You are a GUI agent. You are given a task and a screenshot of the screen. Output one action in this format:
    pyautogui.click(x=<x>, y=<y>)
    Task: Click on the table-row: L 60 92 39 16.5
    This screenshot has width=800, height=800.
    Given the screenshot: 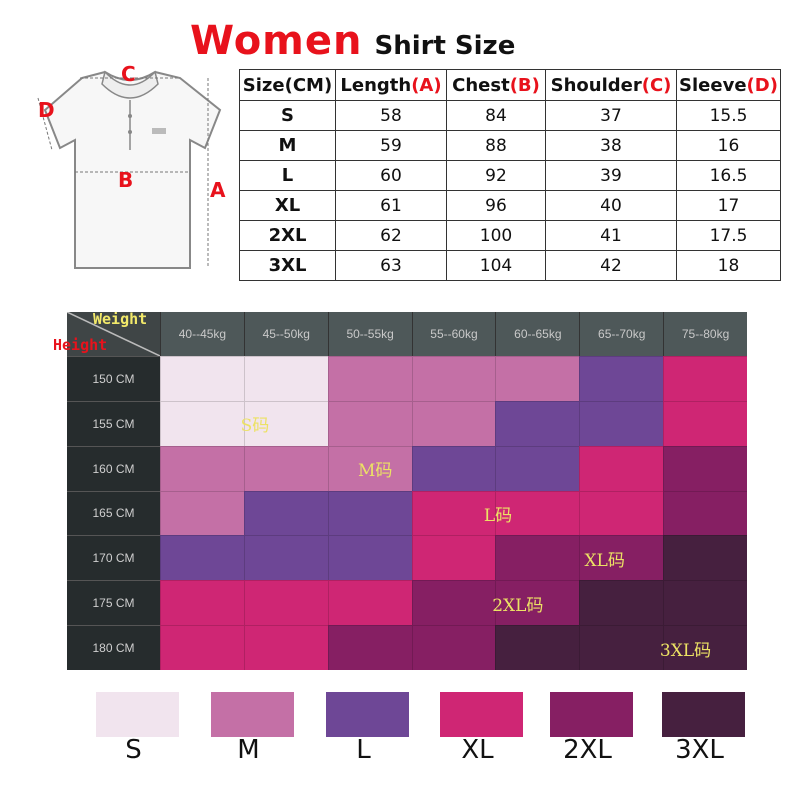 What is the action you would take?
    pyautogui.click(x=510, y=175)
    